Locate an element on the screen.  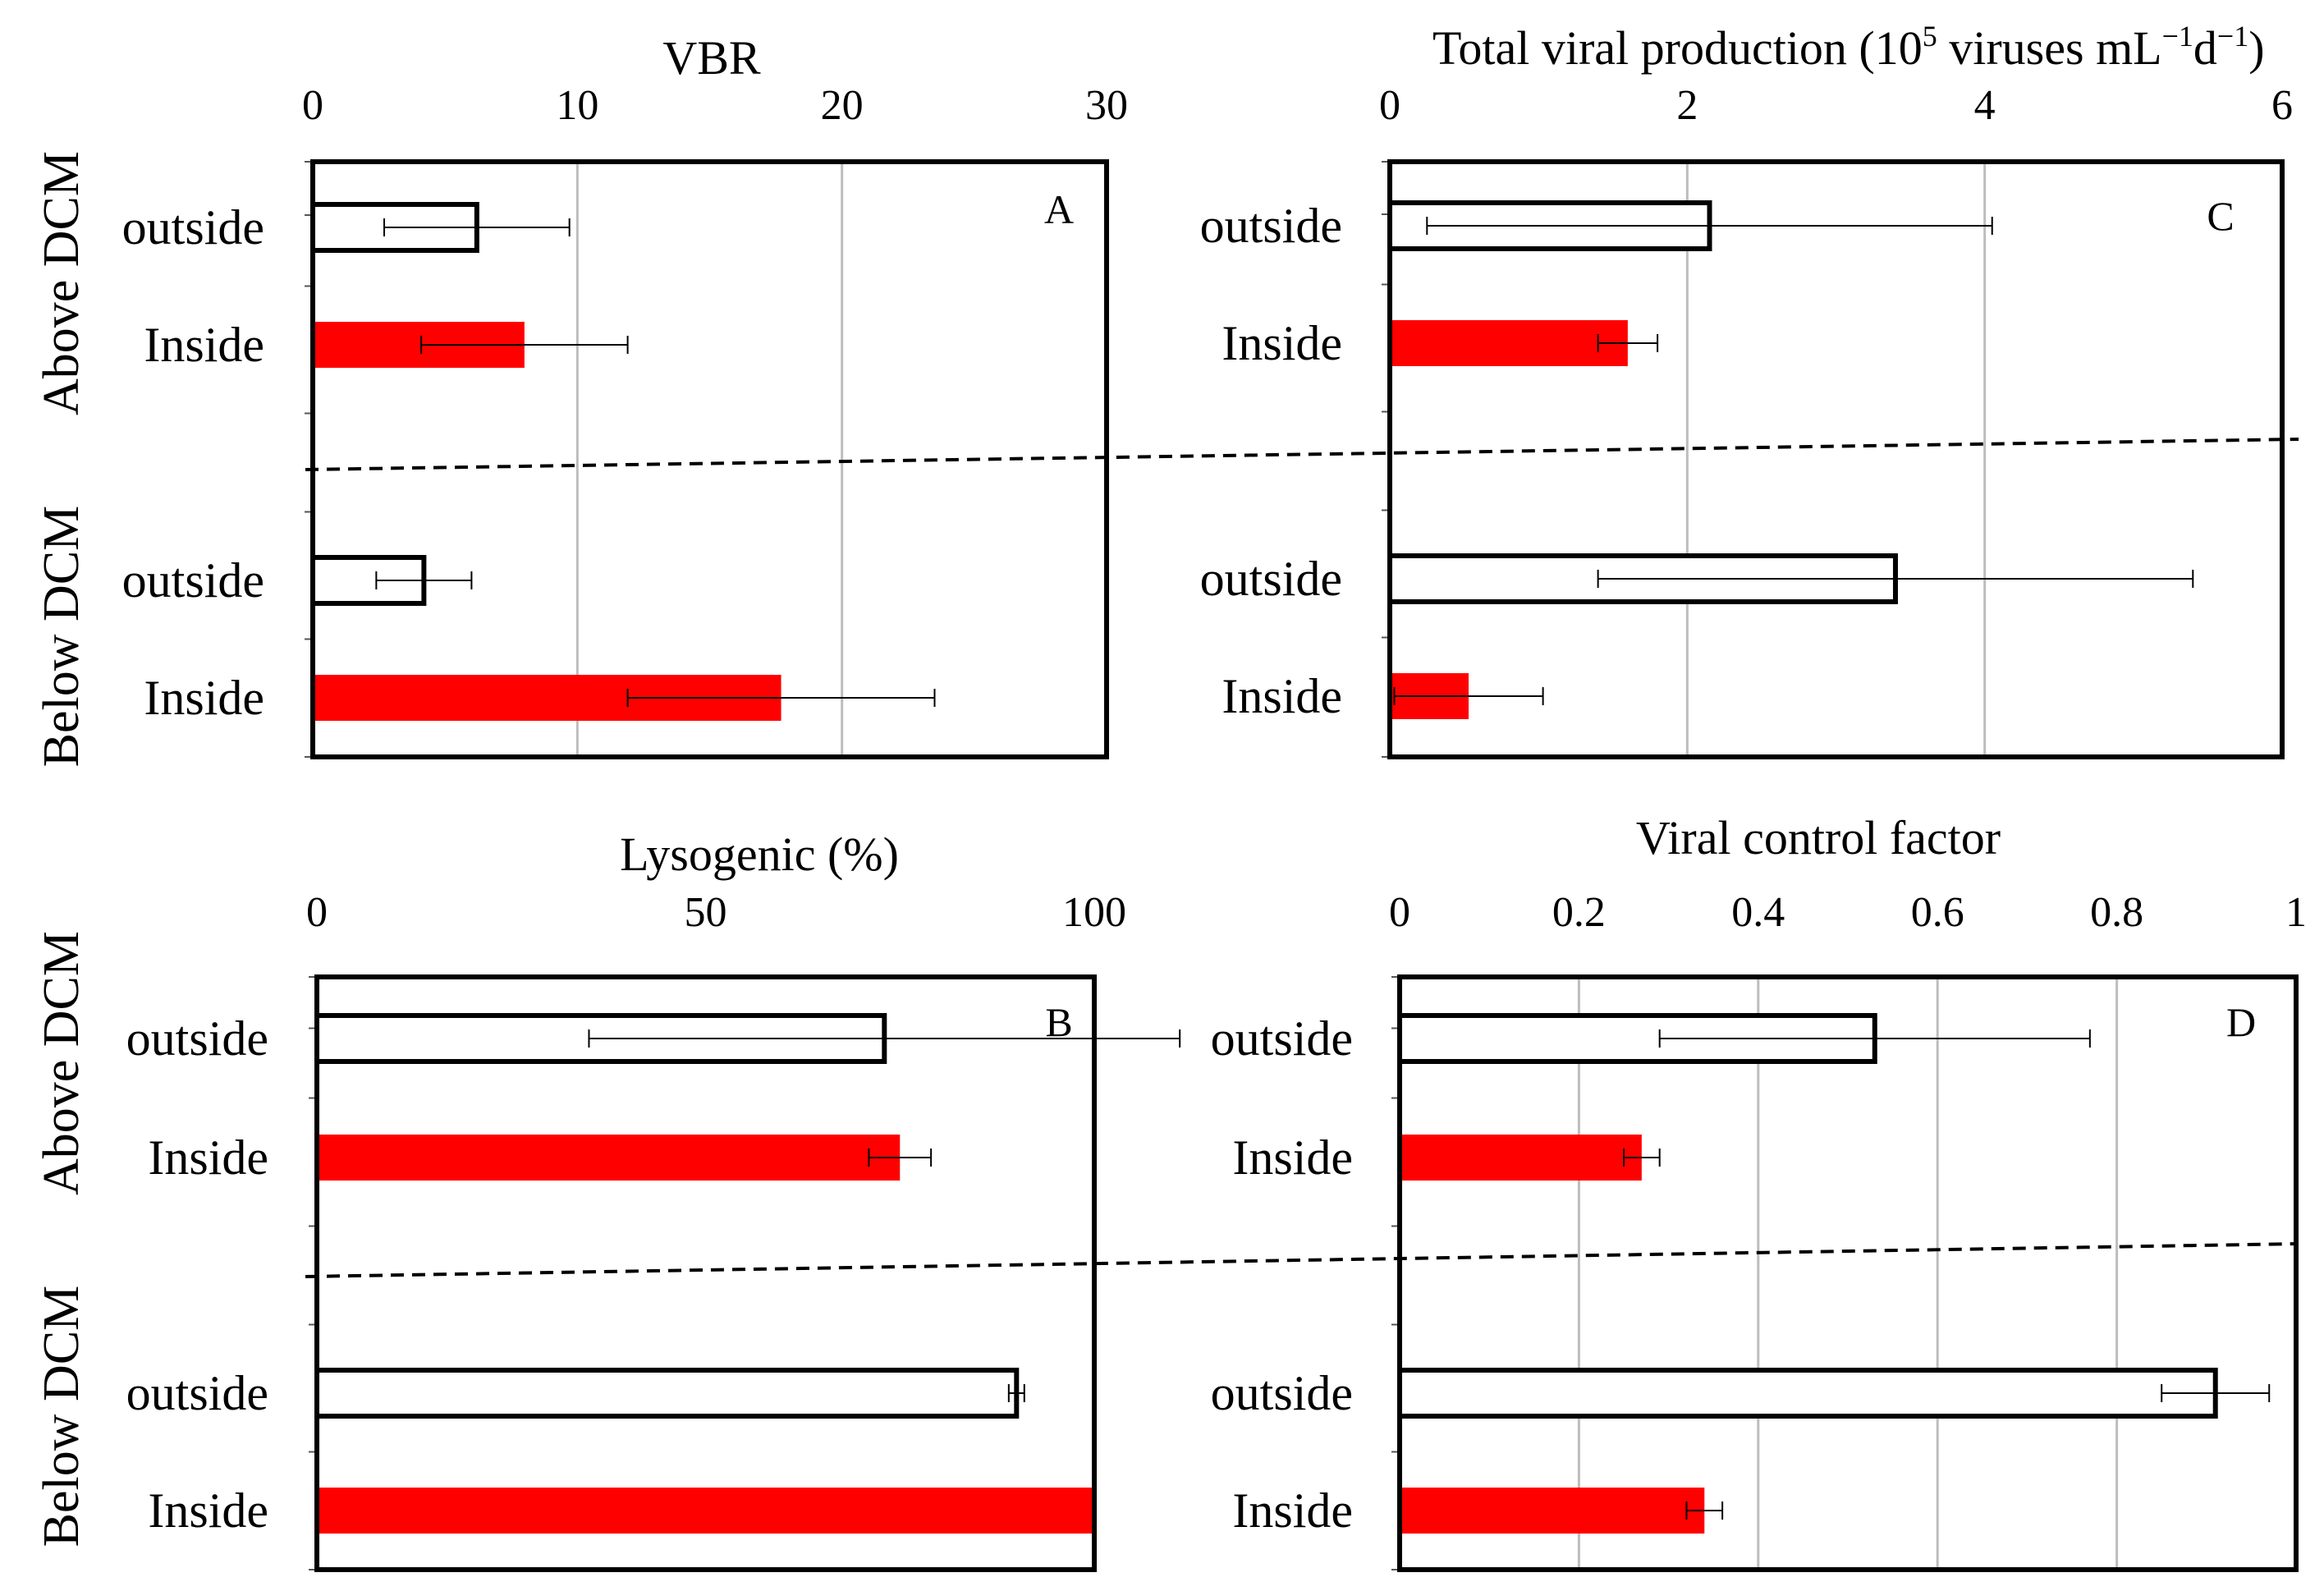
panel-A-category-label-0: outside is located at coordinates (193, 227).